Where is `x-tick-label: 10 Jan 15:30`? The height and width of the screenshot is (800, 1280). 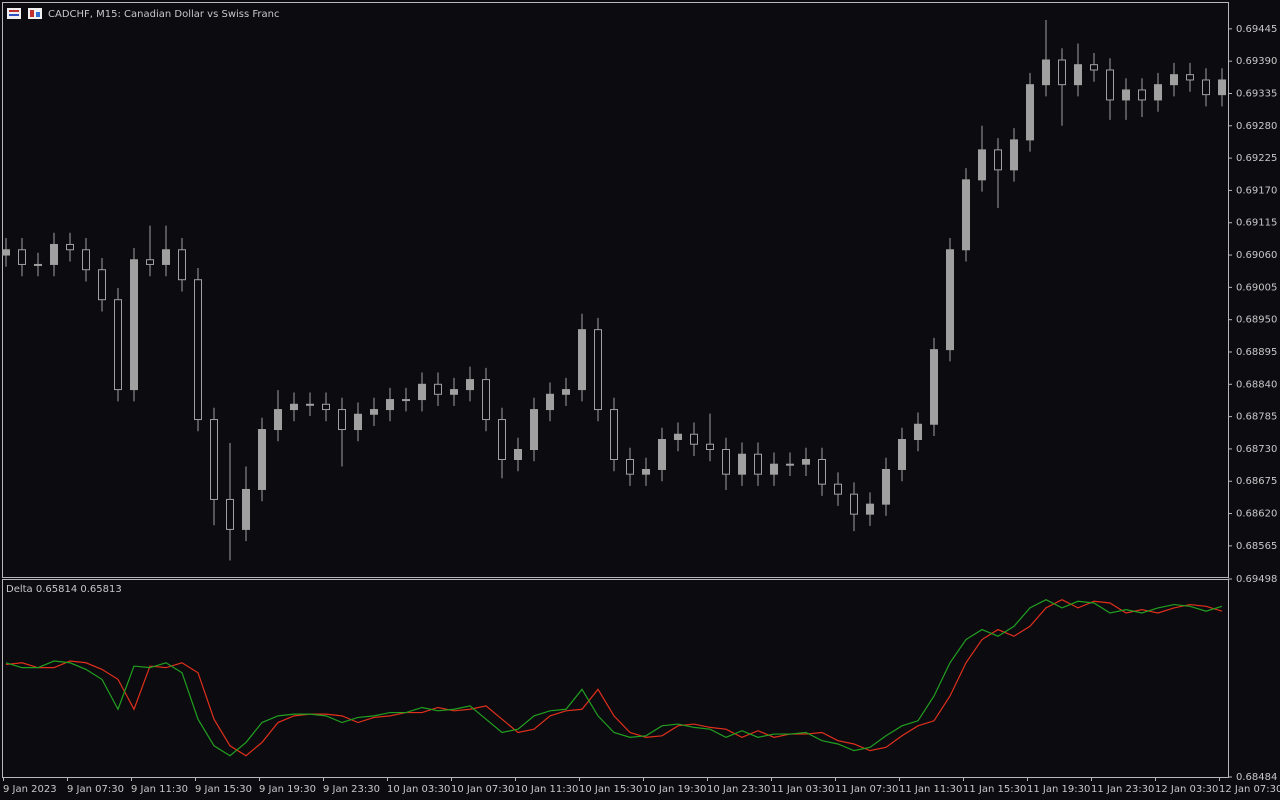 x-tick-label: 10 Jan 15:30 is located at coordinates (610, 789).